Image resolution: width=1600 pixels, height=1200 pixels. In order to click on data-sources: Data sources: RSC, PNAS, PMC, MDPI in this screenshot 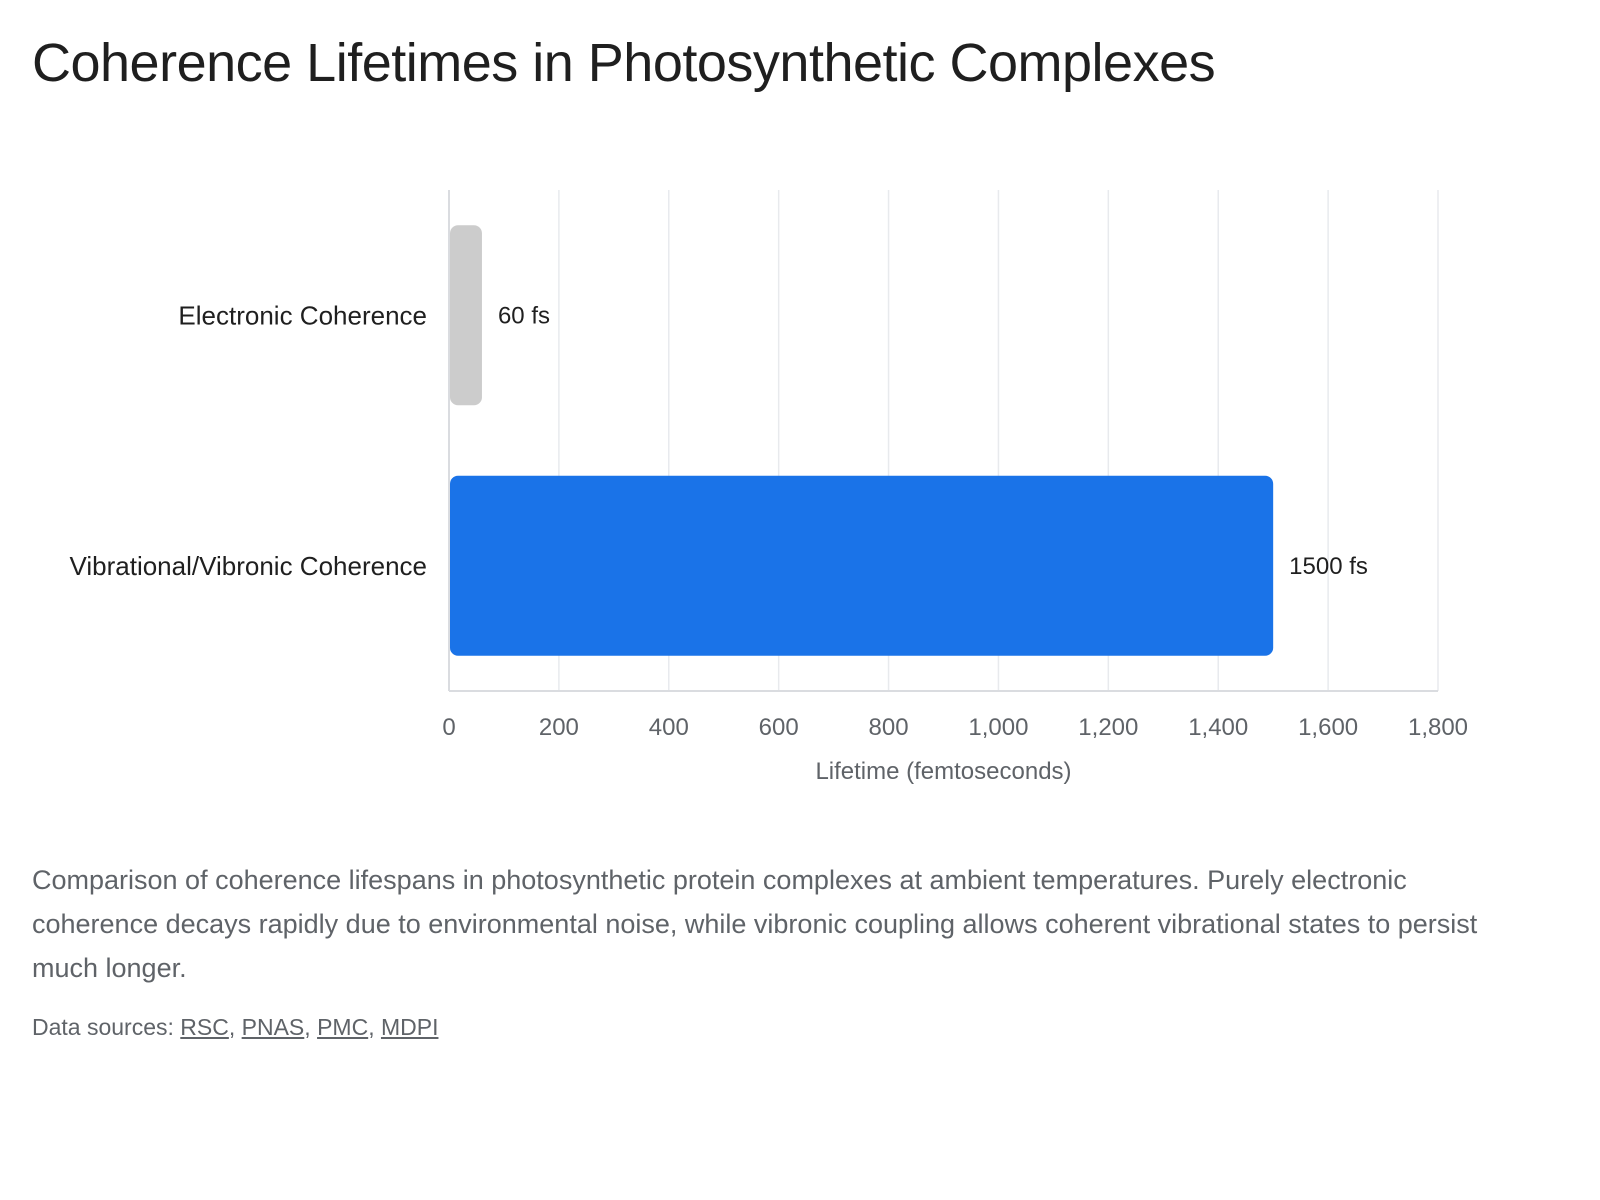, I will do `click(235, 1027)`.